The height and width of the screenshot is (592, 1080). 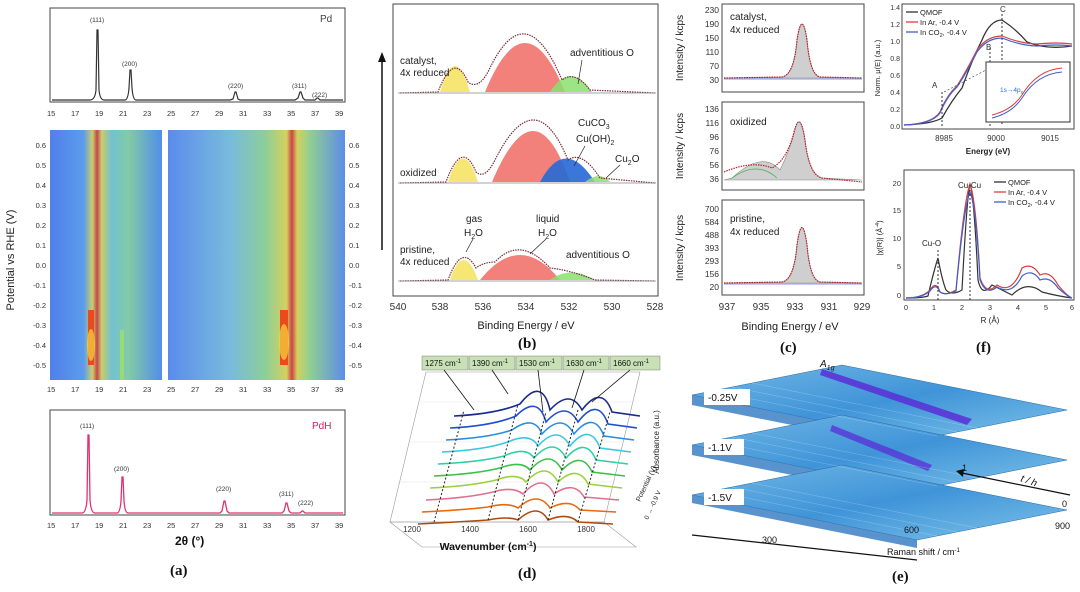 What do you see at coordinates (1064, 504) in the screenshot?
I see `e-time-tick-0: 0` at bounding box center [1064, 504].